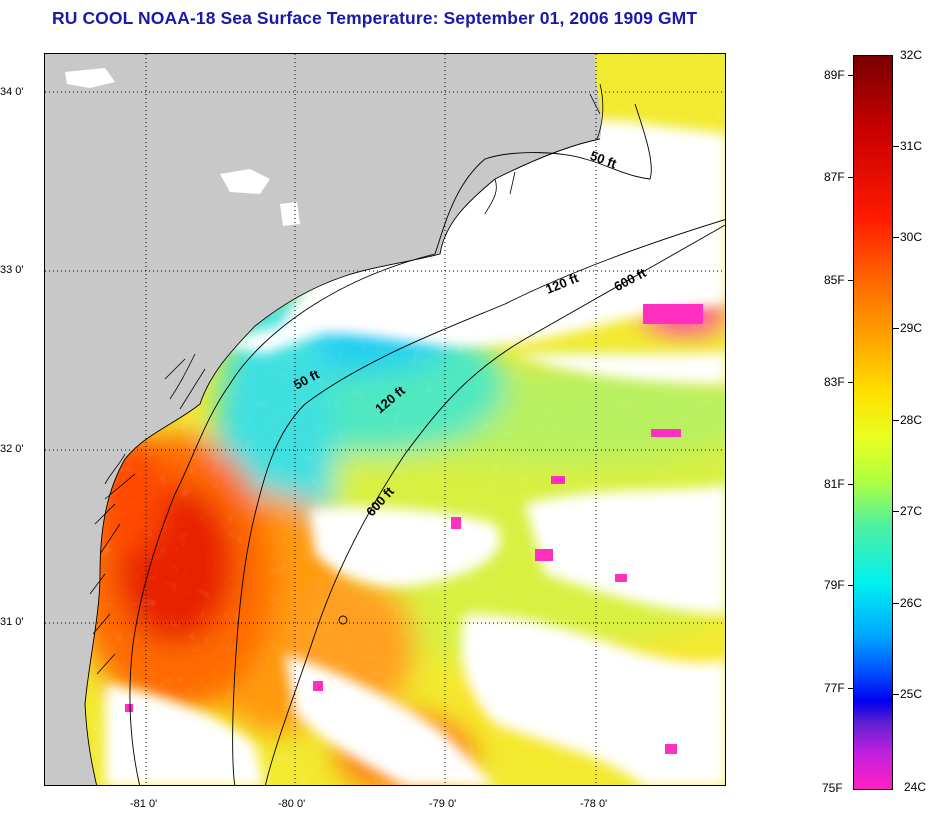  What do you see at coordinates (834, 382) in the screenshot?
I see `colorbar-label-83f: 83F` at bounding box center [834, 382].